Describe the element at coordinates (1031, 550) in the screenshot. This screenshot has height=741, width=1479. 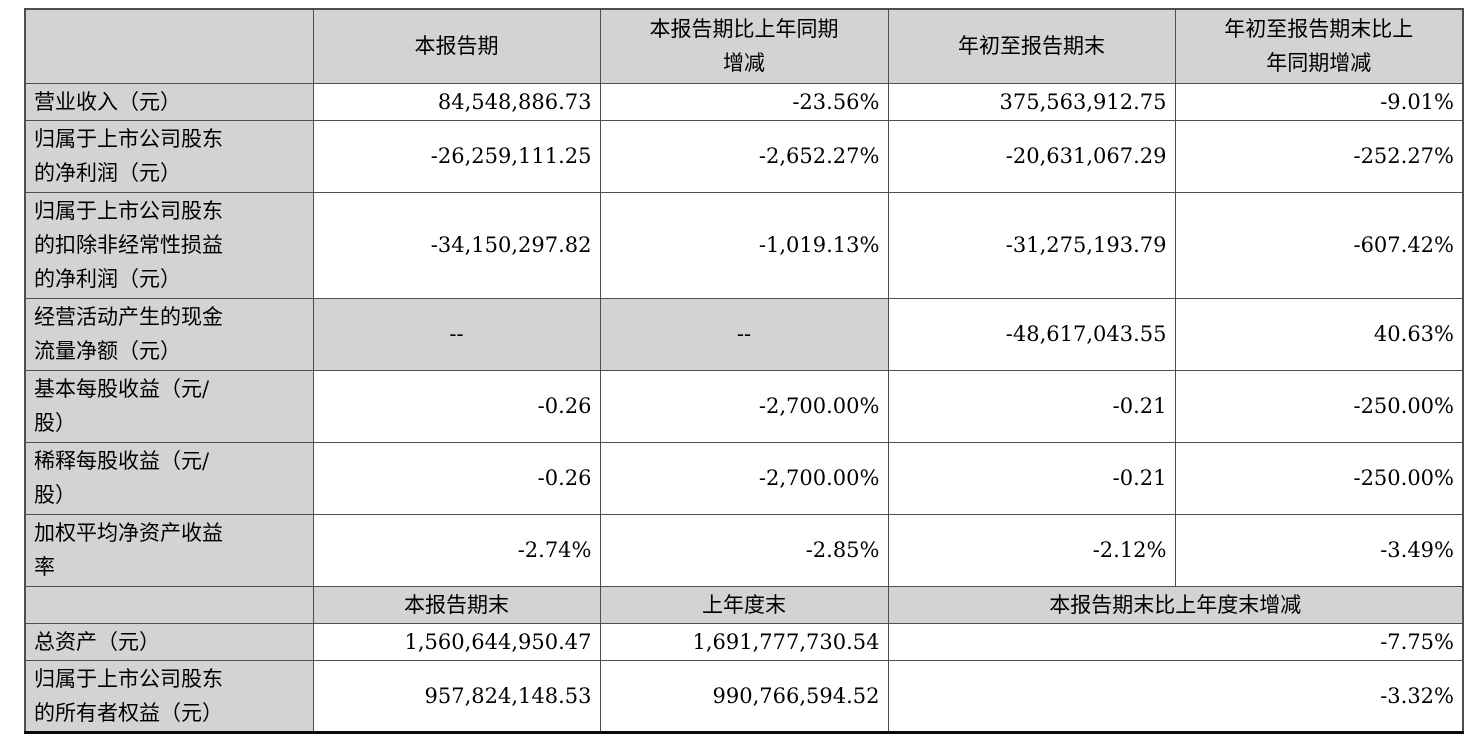
I see `cell-roe-ytd: -2.12%` at that location.